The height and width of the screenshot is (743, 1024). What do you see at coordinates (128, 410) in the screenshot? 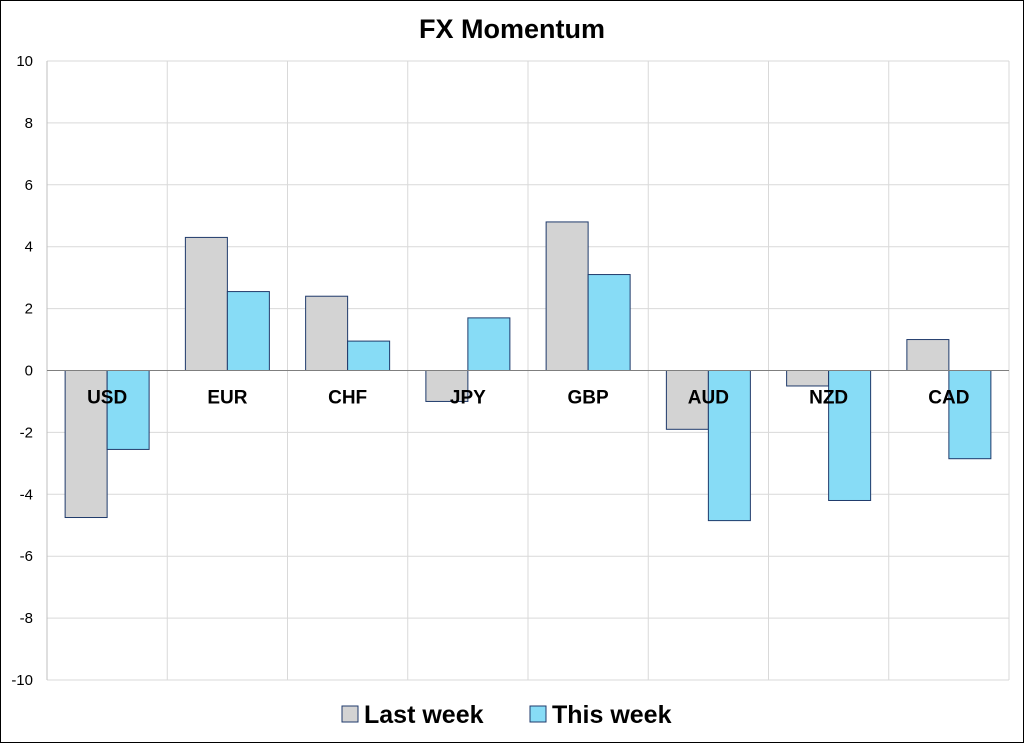
I see `bar-usd-this-week` at bounding box center [128, 410].